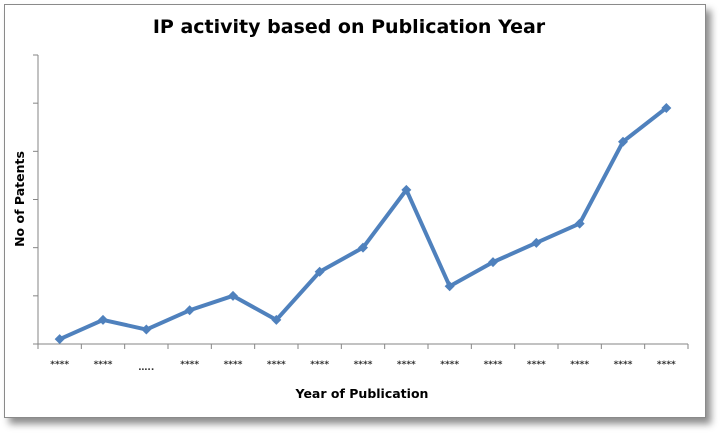 The image size is (720, 436). What do you see at coordinates (362, 393) in the screenshot?
I see `x-axis-label: Year of Publication` at bounding box center [362, 393].